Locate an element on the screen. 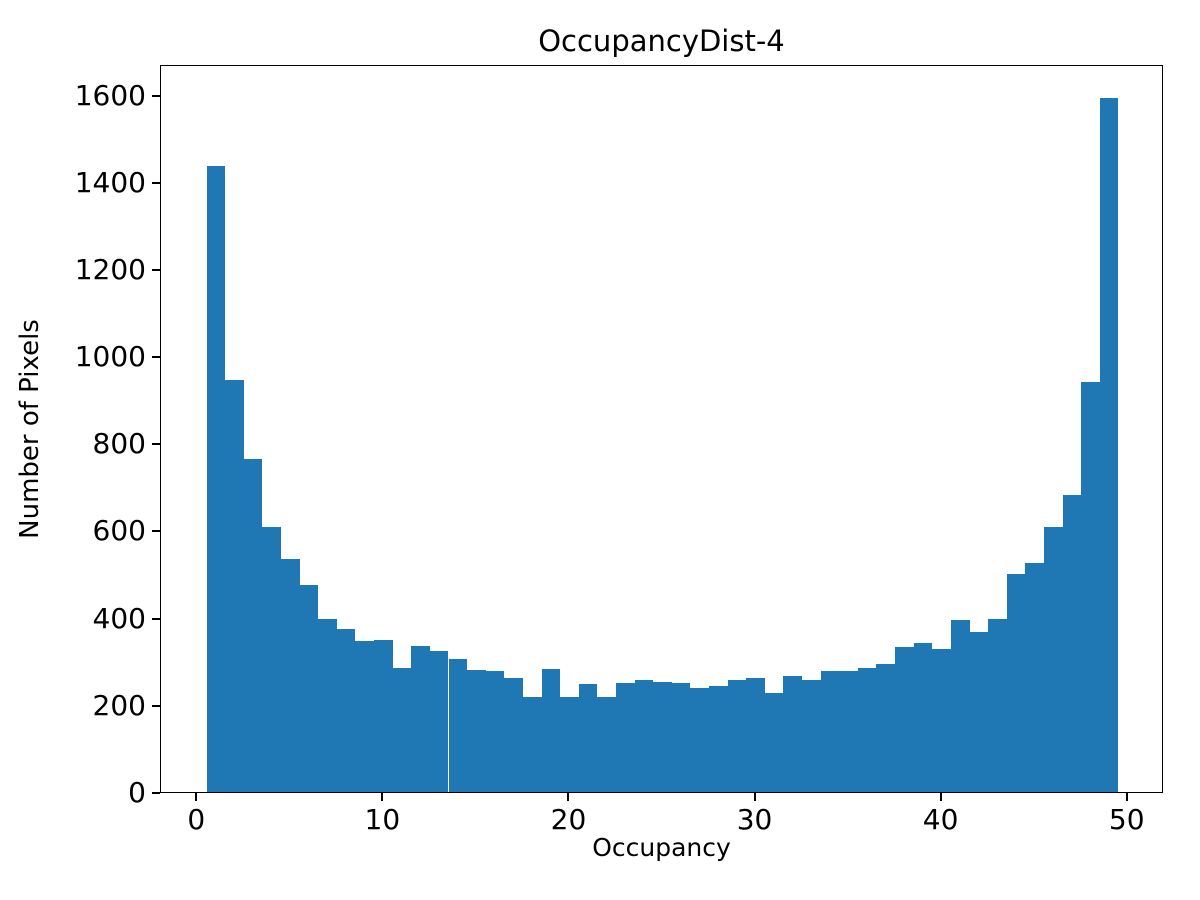 The width and height of the screenshot is (1200, 900). y-tick-label: 200 is located at coordinates (119, 705).